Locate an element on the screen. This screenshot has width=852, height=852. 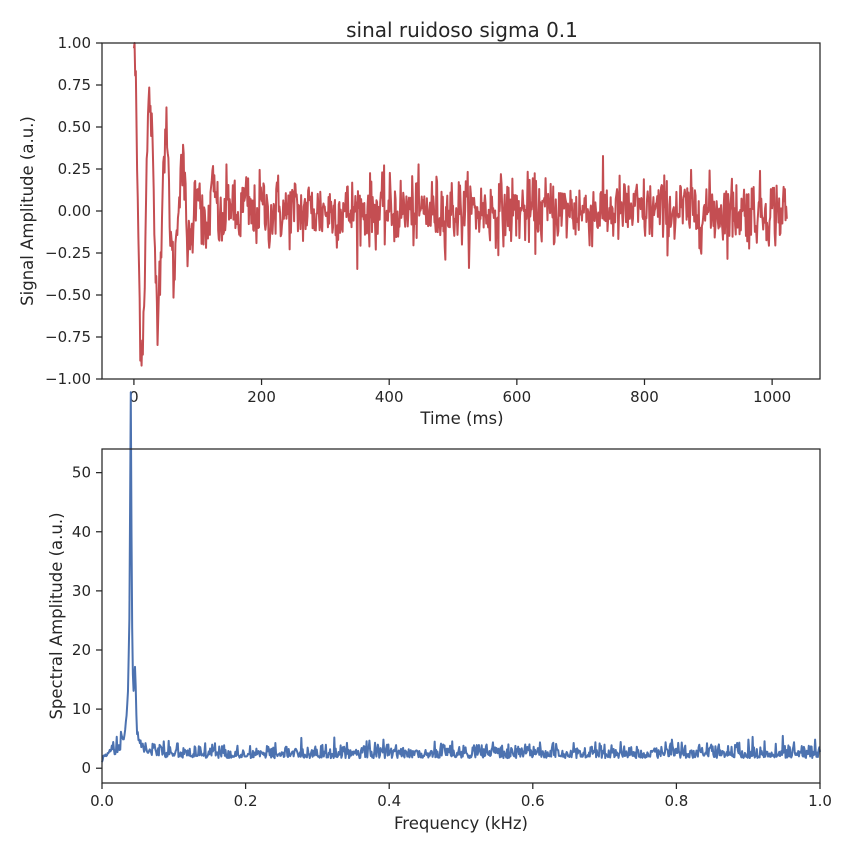
y-tick-label: 0.50 is located at coordinates (74, 127).